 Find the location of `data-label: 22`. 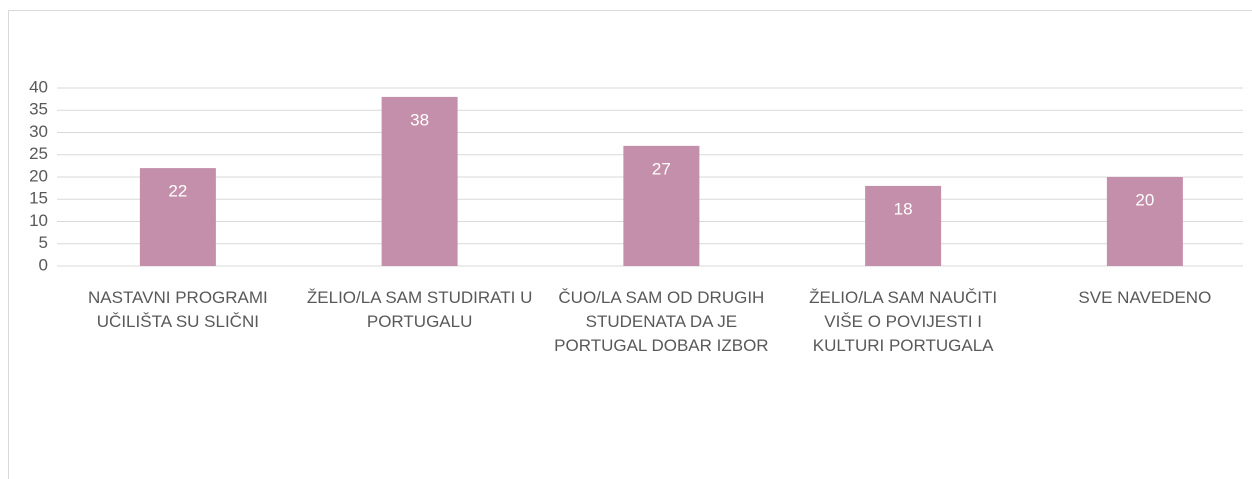

data-label: 22 is located at coordinates (177, 191).